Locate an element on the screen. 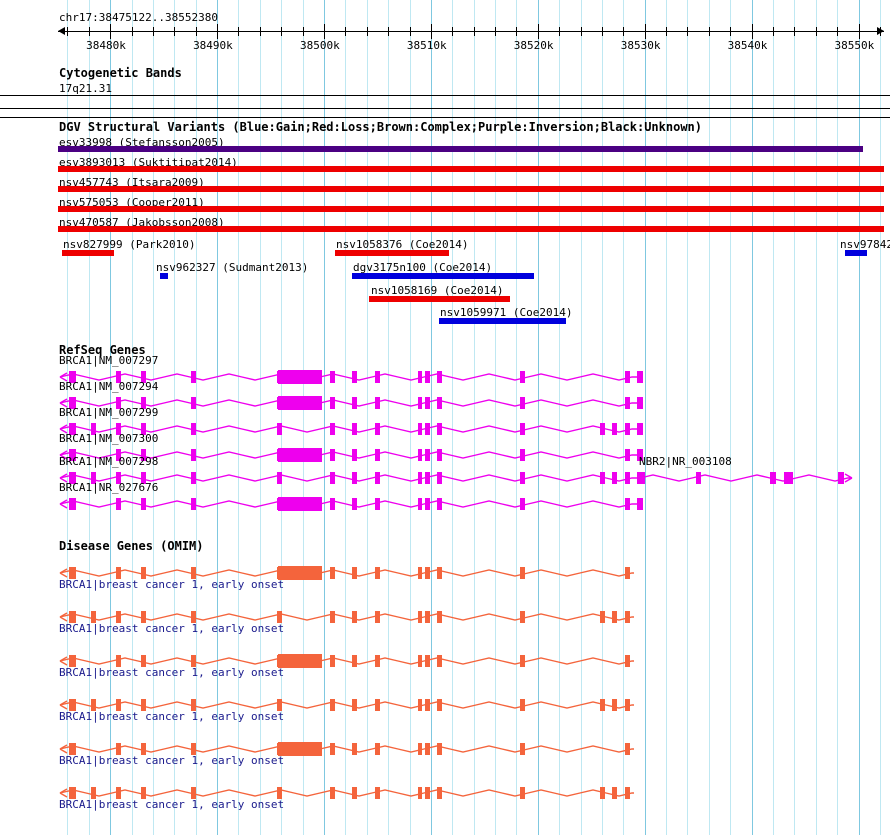  dgv-variant-label: nsv962327 (Sudmant2013) is located at coordinates (232, 267).